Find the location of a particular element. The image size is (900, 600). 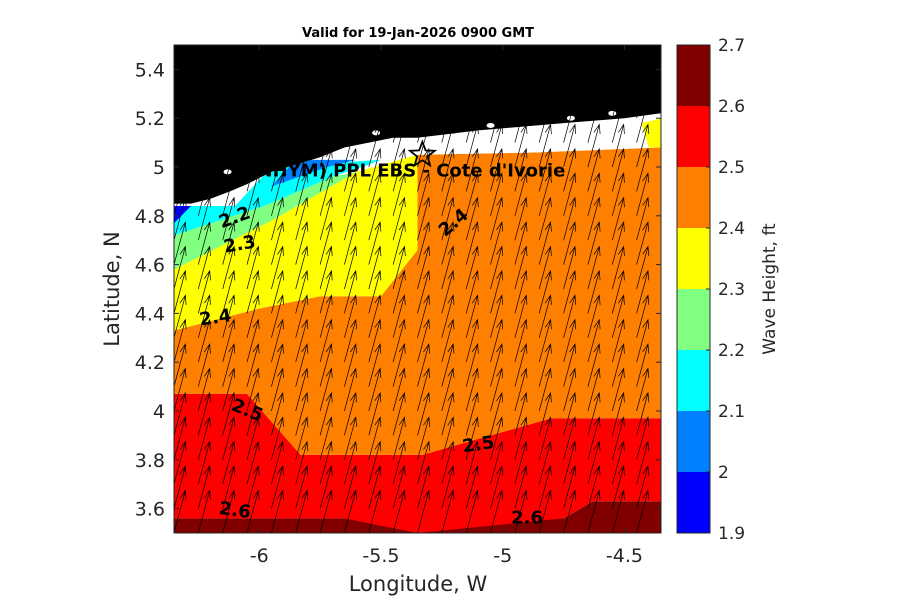

y-tick-label: 5.4 is located at coordinates (150, 70).